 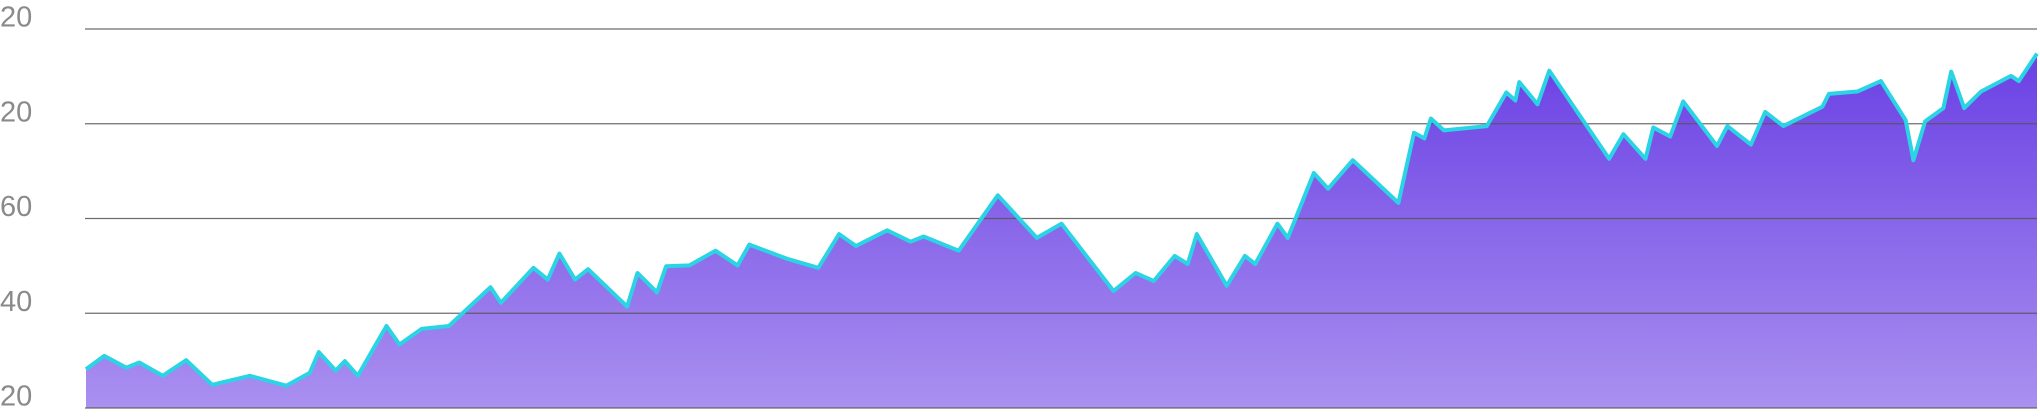 I want to click on y-tick-label: 60, so click(x=16, y=207).